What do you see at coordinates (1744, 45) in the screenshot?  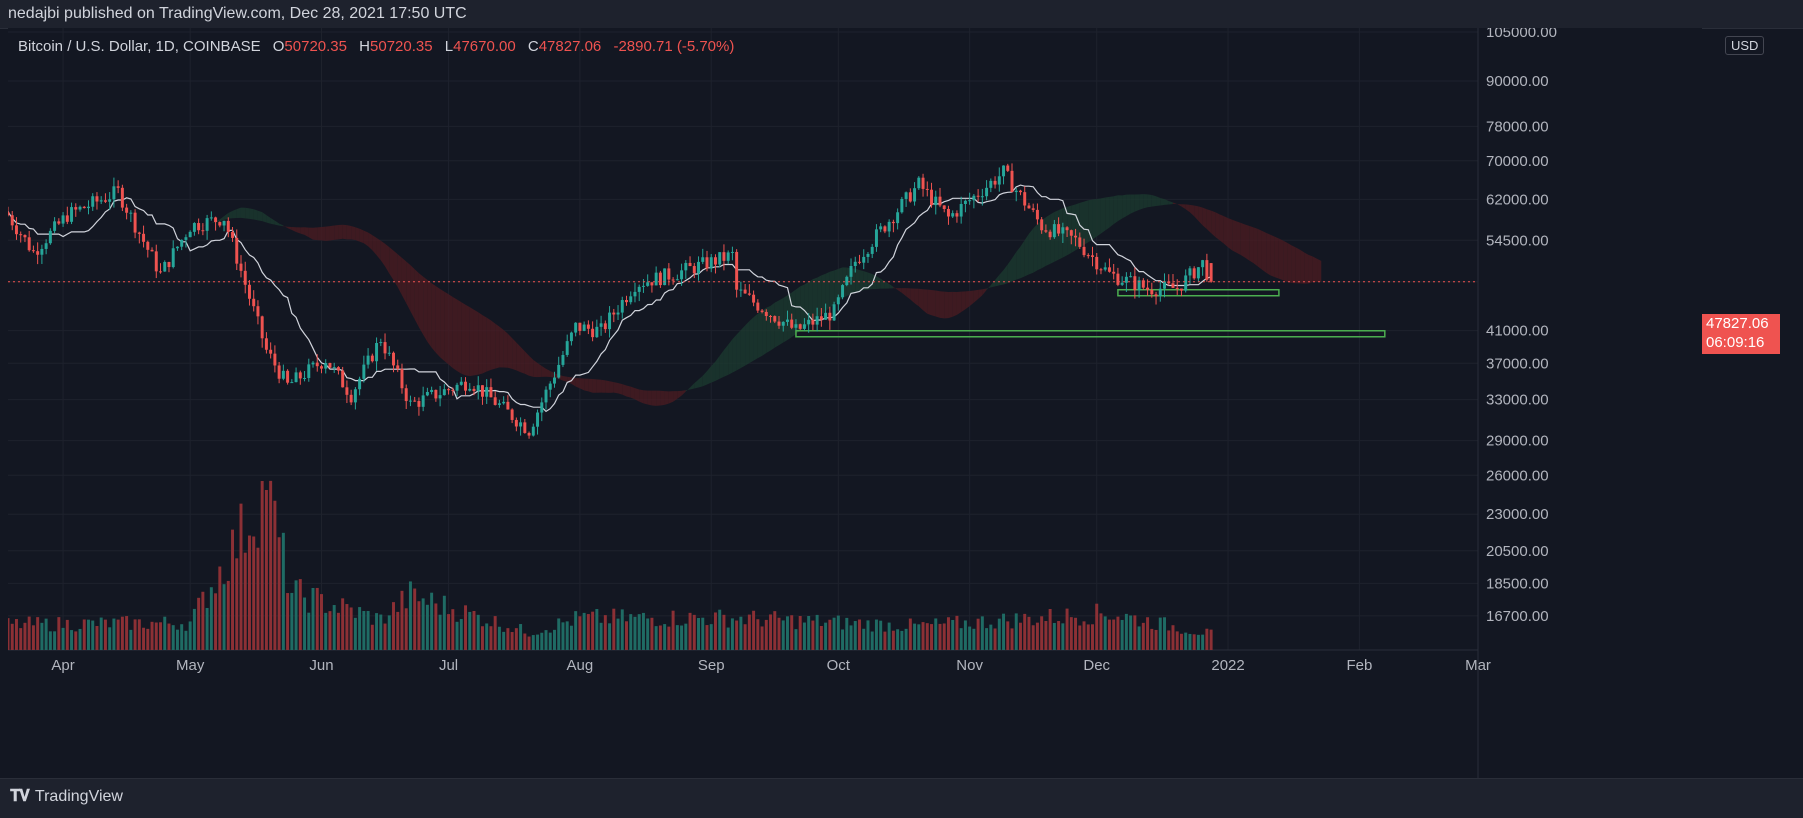 I see `currency-badge: USD` at bounding box center [1744, 45].